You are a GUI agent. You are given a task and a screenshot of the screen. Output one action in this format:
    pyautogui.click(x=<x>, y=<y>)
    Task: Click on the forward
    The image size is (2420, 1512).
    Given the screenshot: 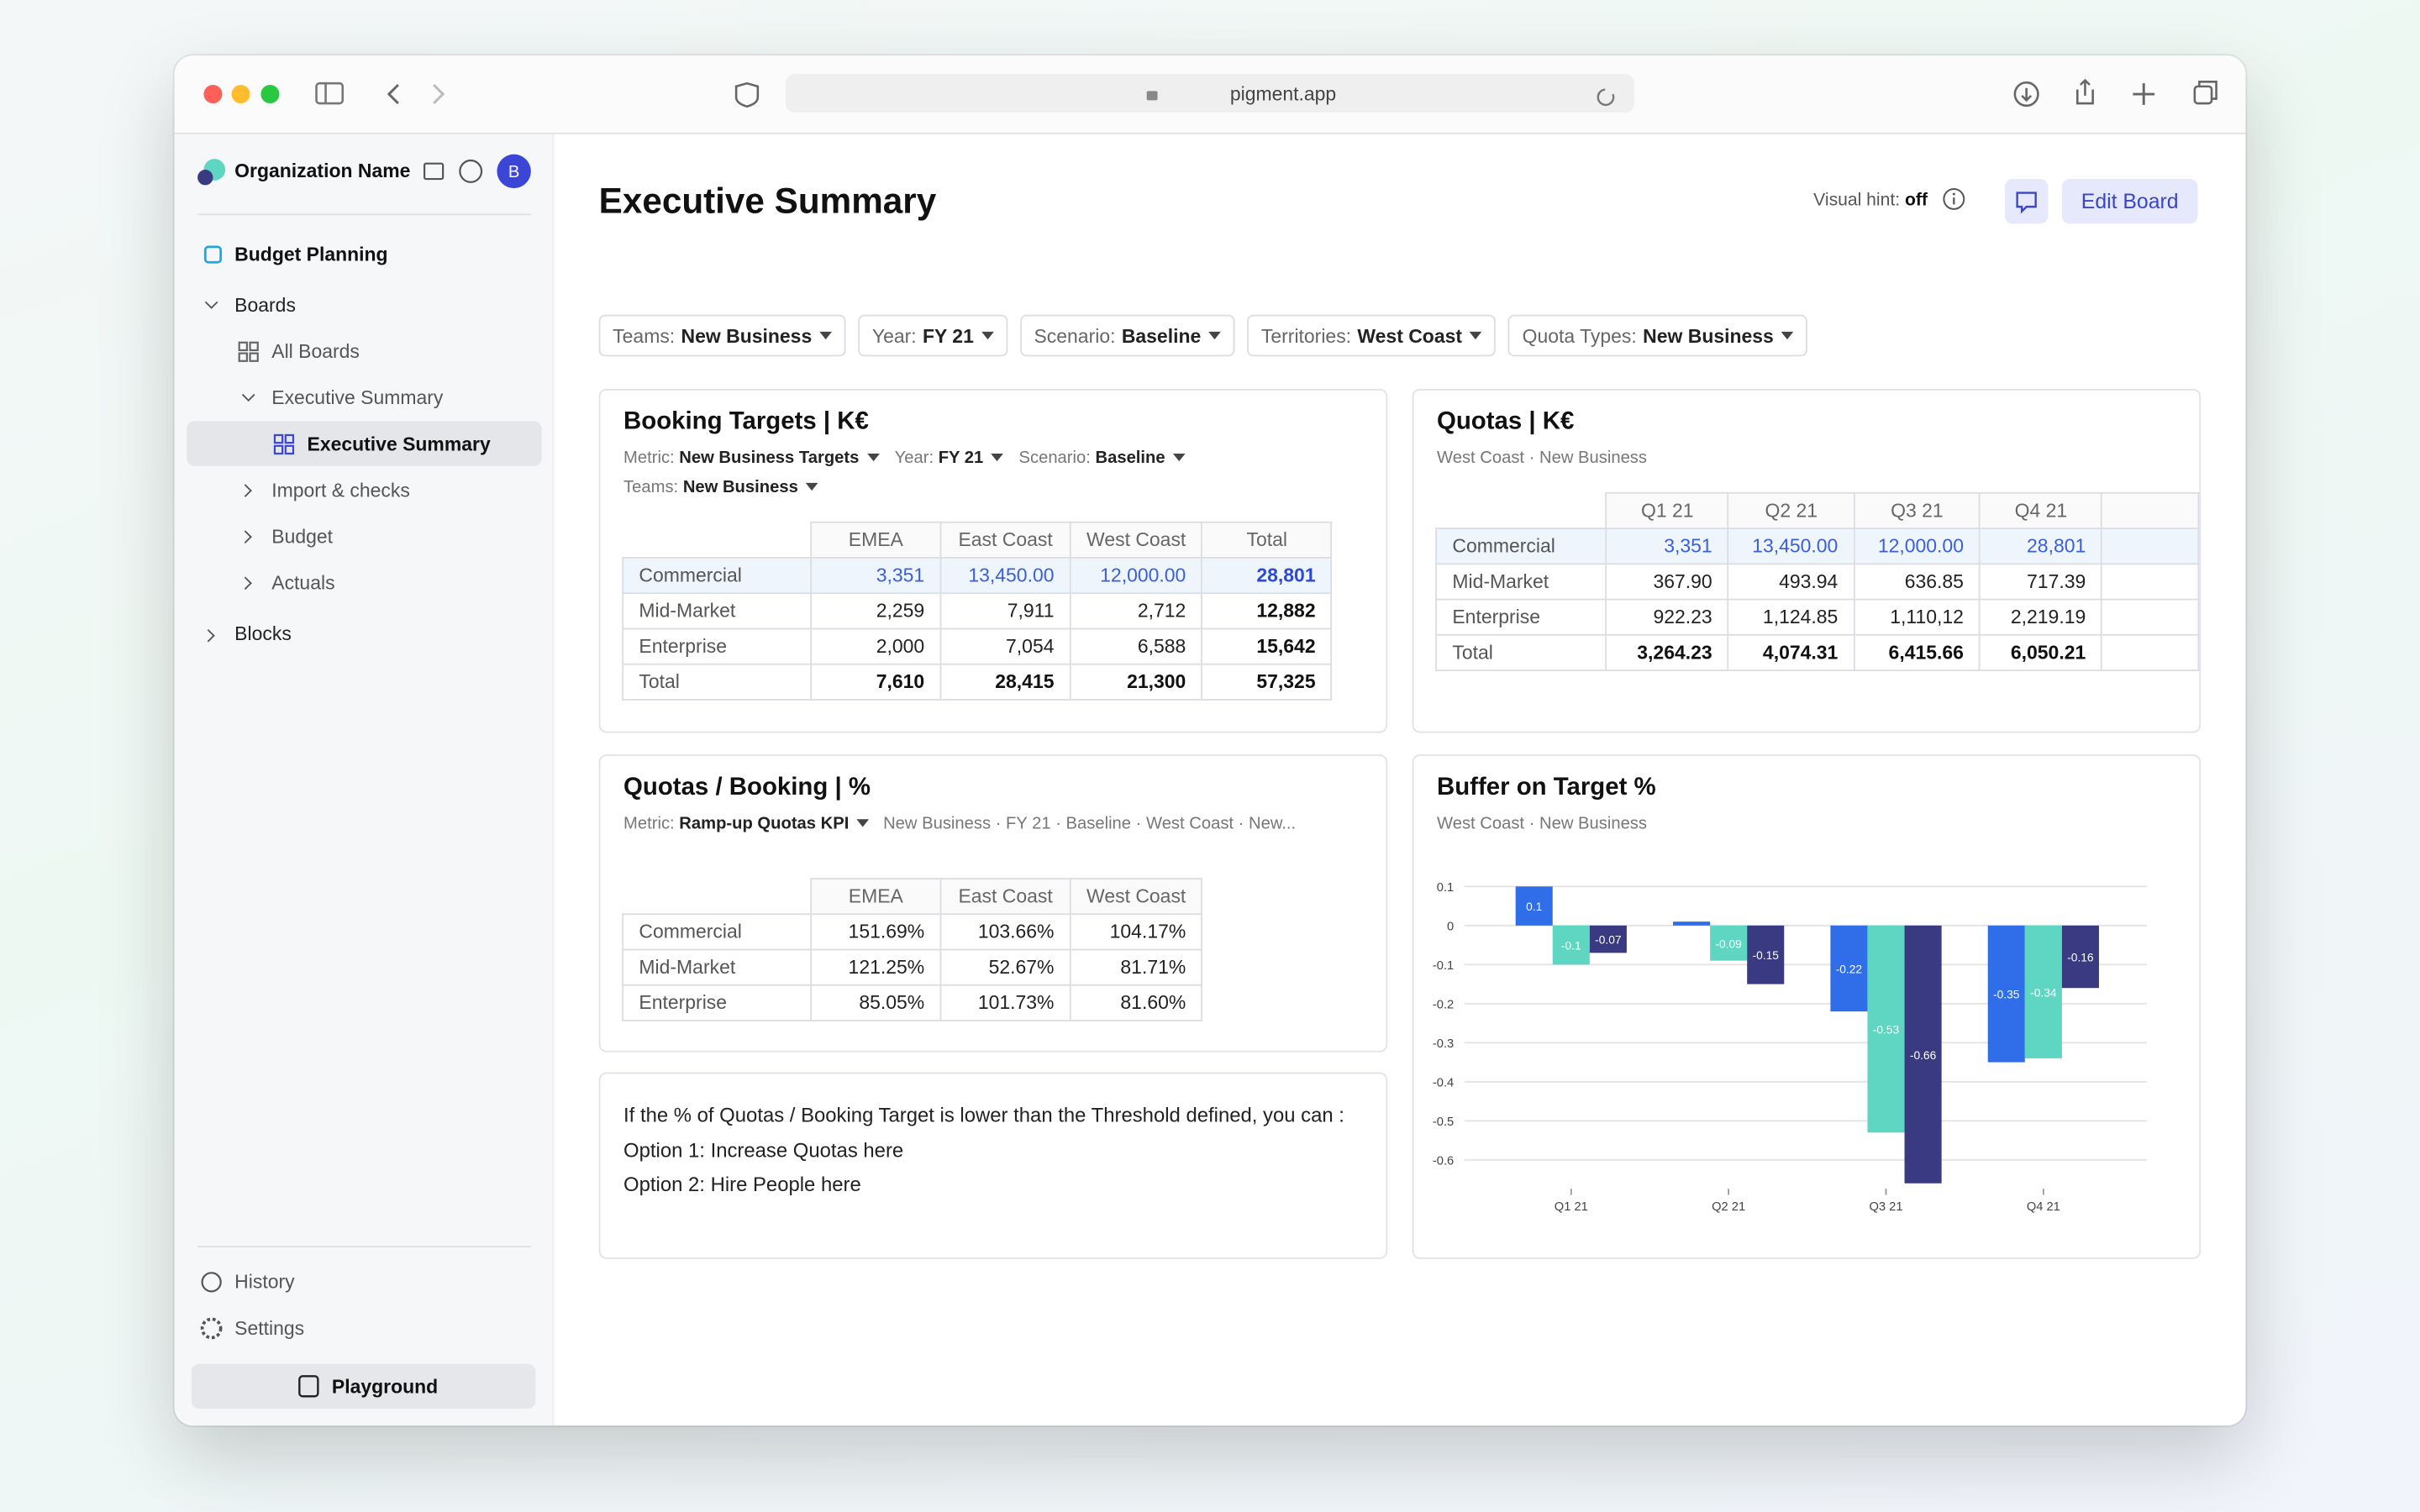 What is the action you would take?
    pyautogui.click(x=439, y=94)
    